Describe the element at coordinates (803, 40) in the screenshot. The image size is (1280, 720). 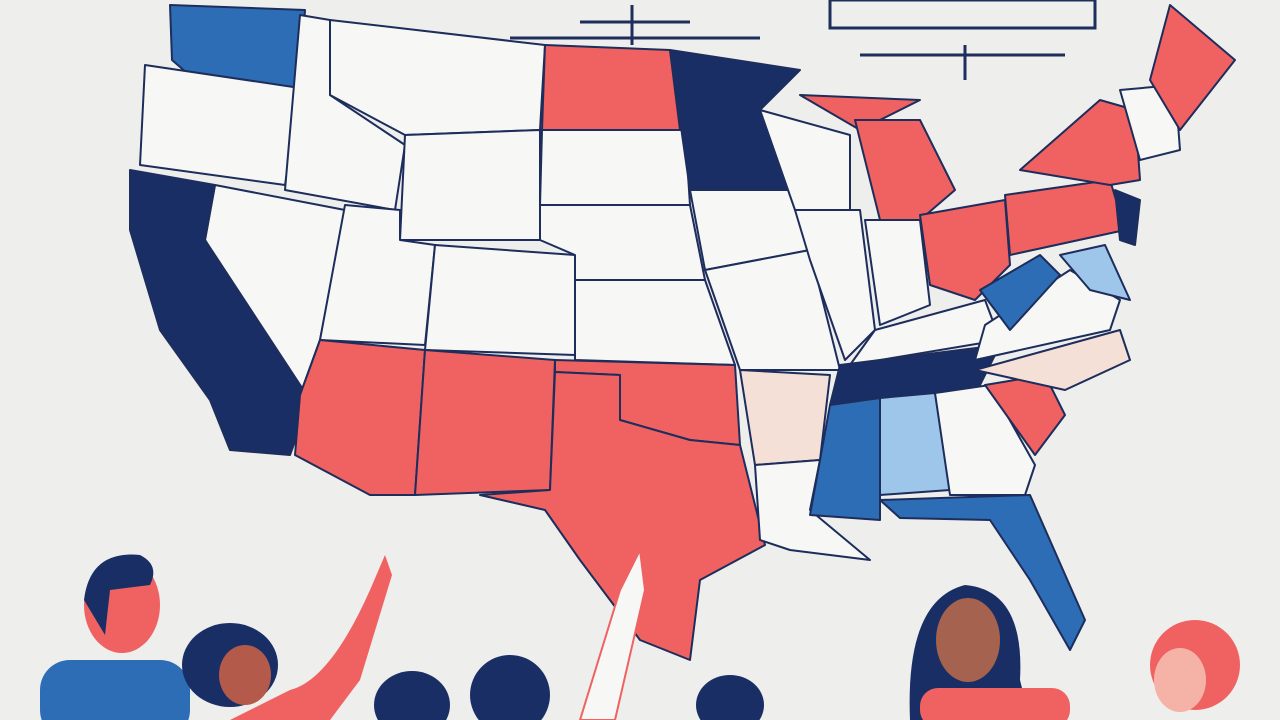
I see `capitol-icon` at that location.